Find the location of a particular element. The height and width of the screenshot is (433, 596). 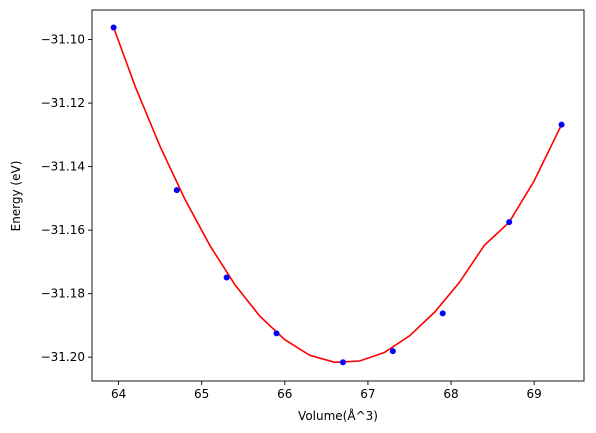

y-tick-label: −31.14 is located at coordinates (63, 167).